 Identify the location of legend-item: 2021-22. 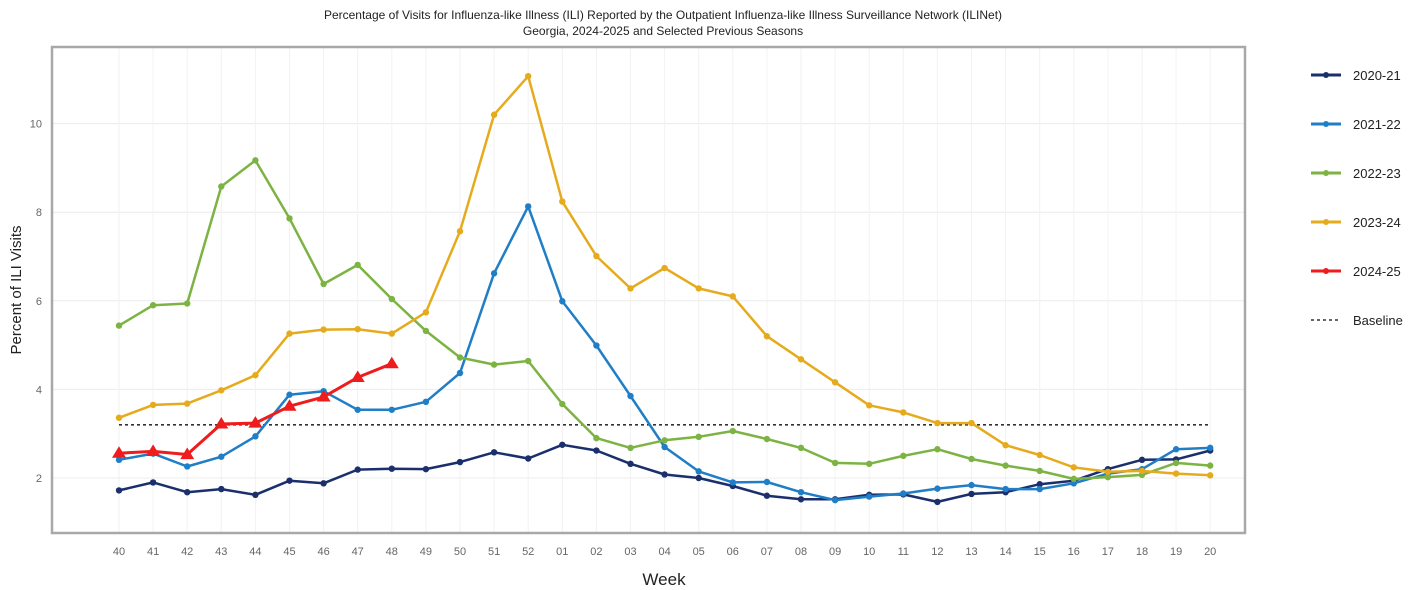
(1356, 124).